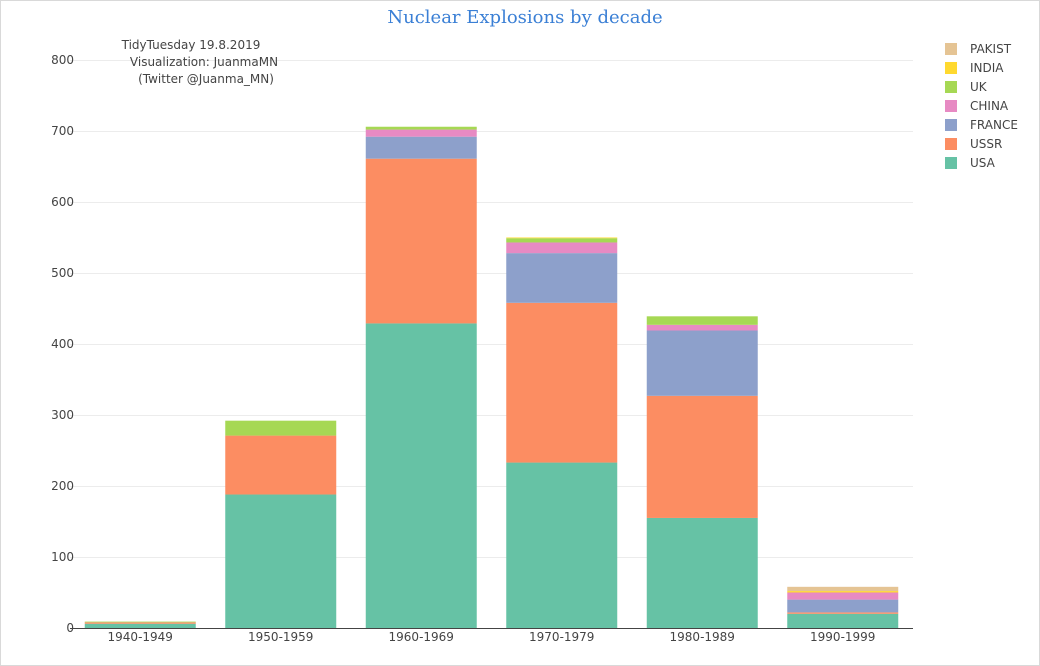  What do you see at coordinates (62, 486) in the screenshot?
I see `y-tick-label: 200` at bounding box center [62, 486].